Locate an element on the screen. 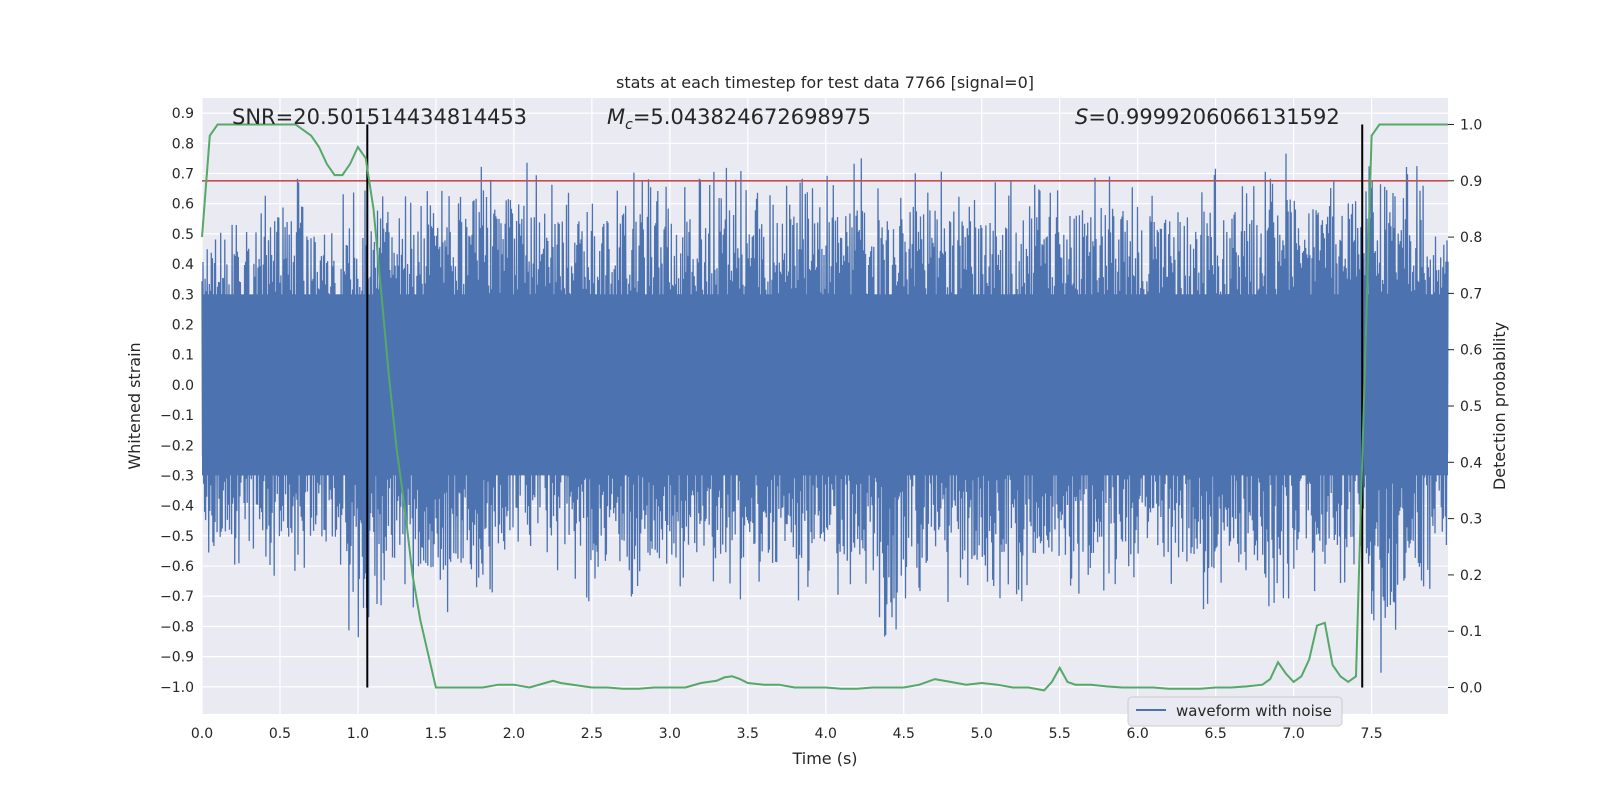  y2-axis-ticks: 1.0 0.9 0.8 0.7 0.6 0.5 0.4 0.3 0.2 0.1 0.0 is located at coordinates (1465, 407).